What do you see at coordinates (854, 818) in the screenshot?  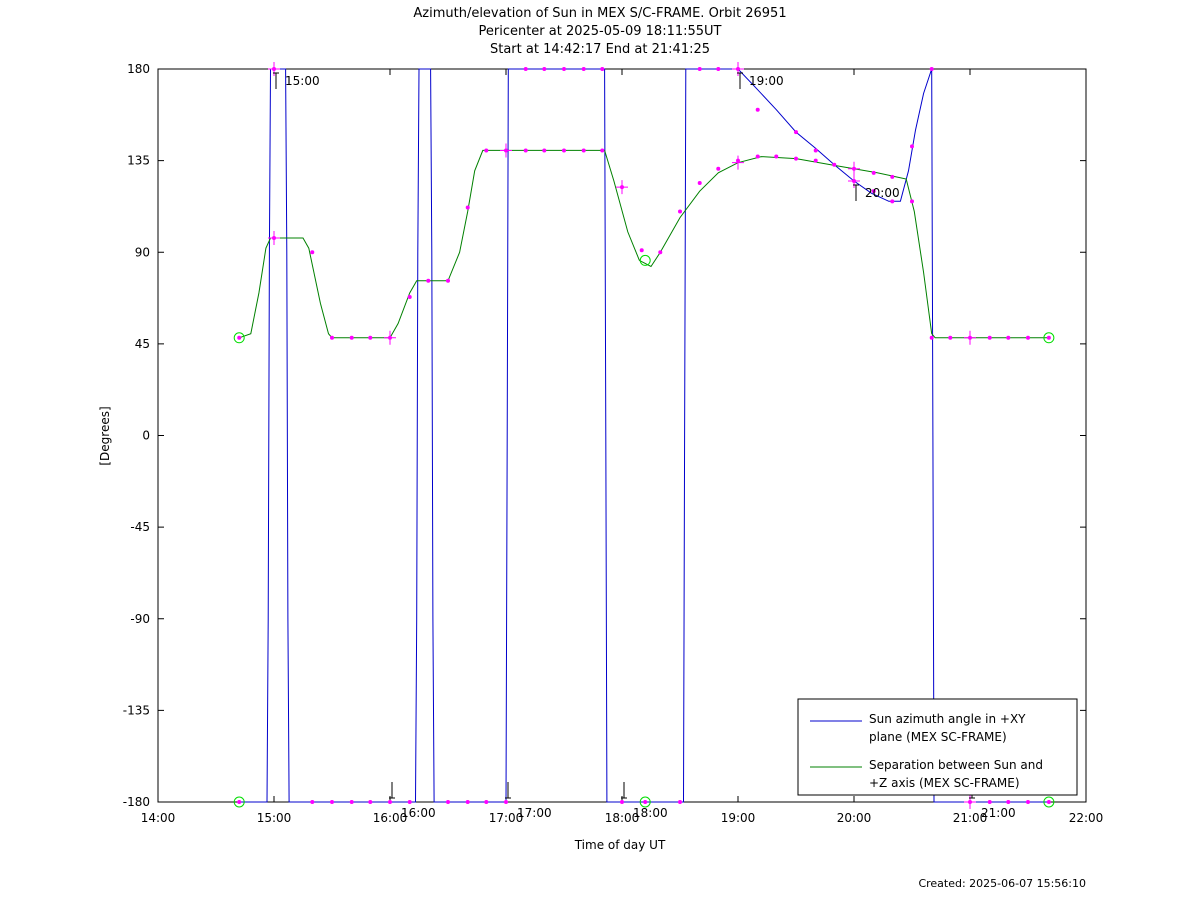 I see `x-tick-label: 20:00` at bounding box center [854, 818].